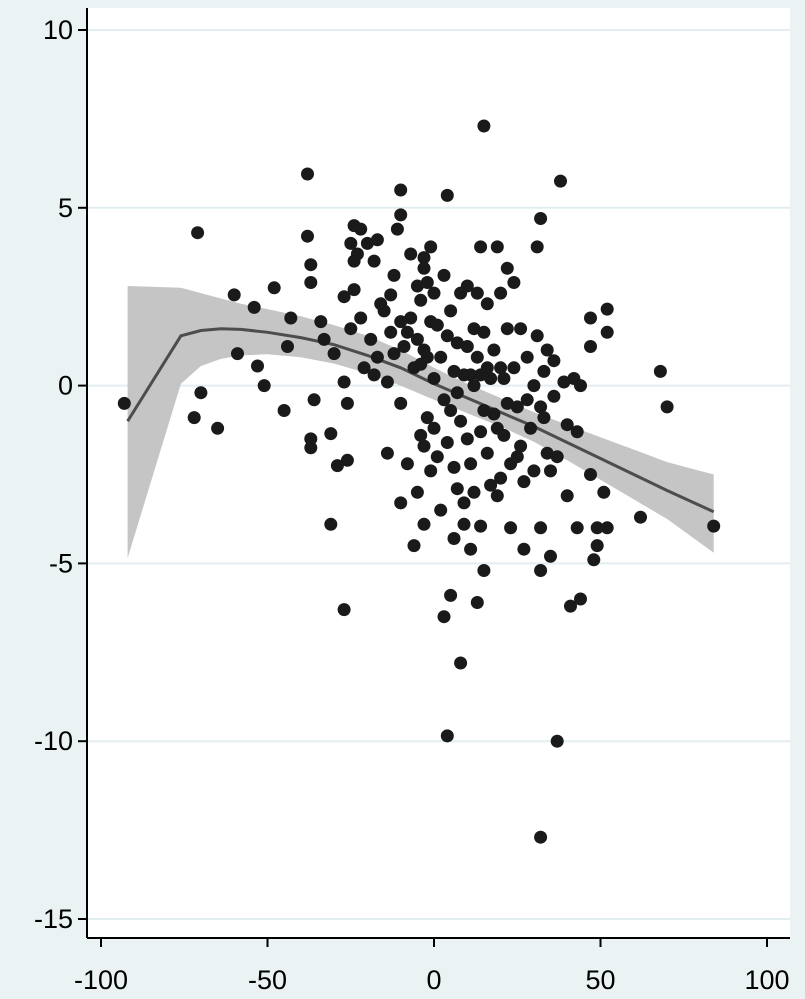  Describe the element at coordinates (600, 980) in the screenshot. I see `x-tick-label: 50` at that location.